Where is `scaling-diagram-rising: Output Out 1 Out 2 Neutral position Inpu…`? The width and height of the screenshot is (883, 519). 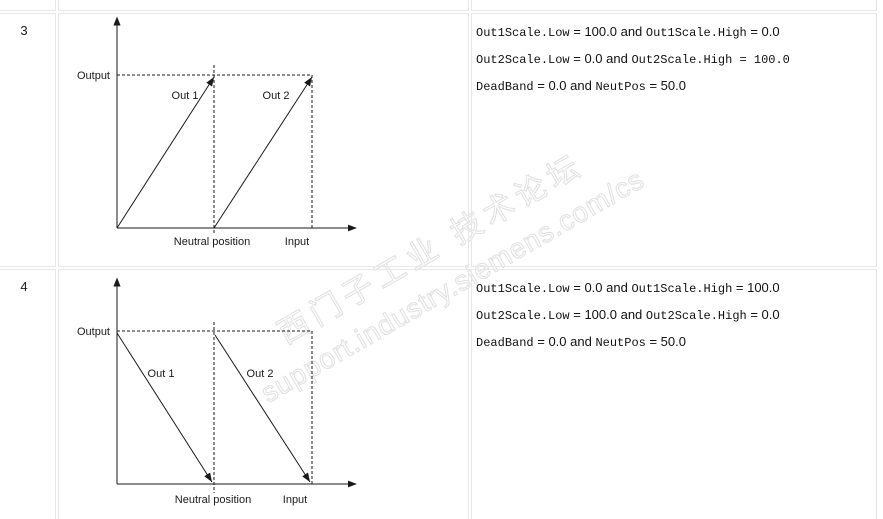
scaling-diagram-rising: Output Out 1 Out 2 Neutral position Inpu… is located at coordinates (217, 132).